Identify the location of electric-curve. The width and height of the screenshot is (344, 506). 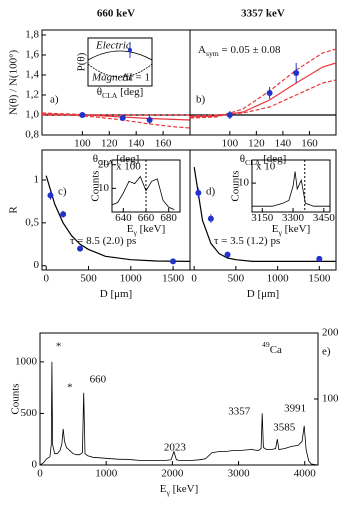
(120, 55).